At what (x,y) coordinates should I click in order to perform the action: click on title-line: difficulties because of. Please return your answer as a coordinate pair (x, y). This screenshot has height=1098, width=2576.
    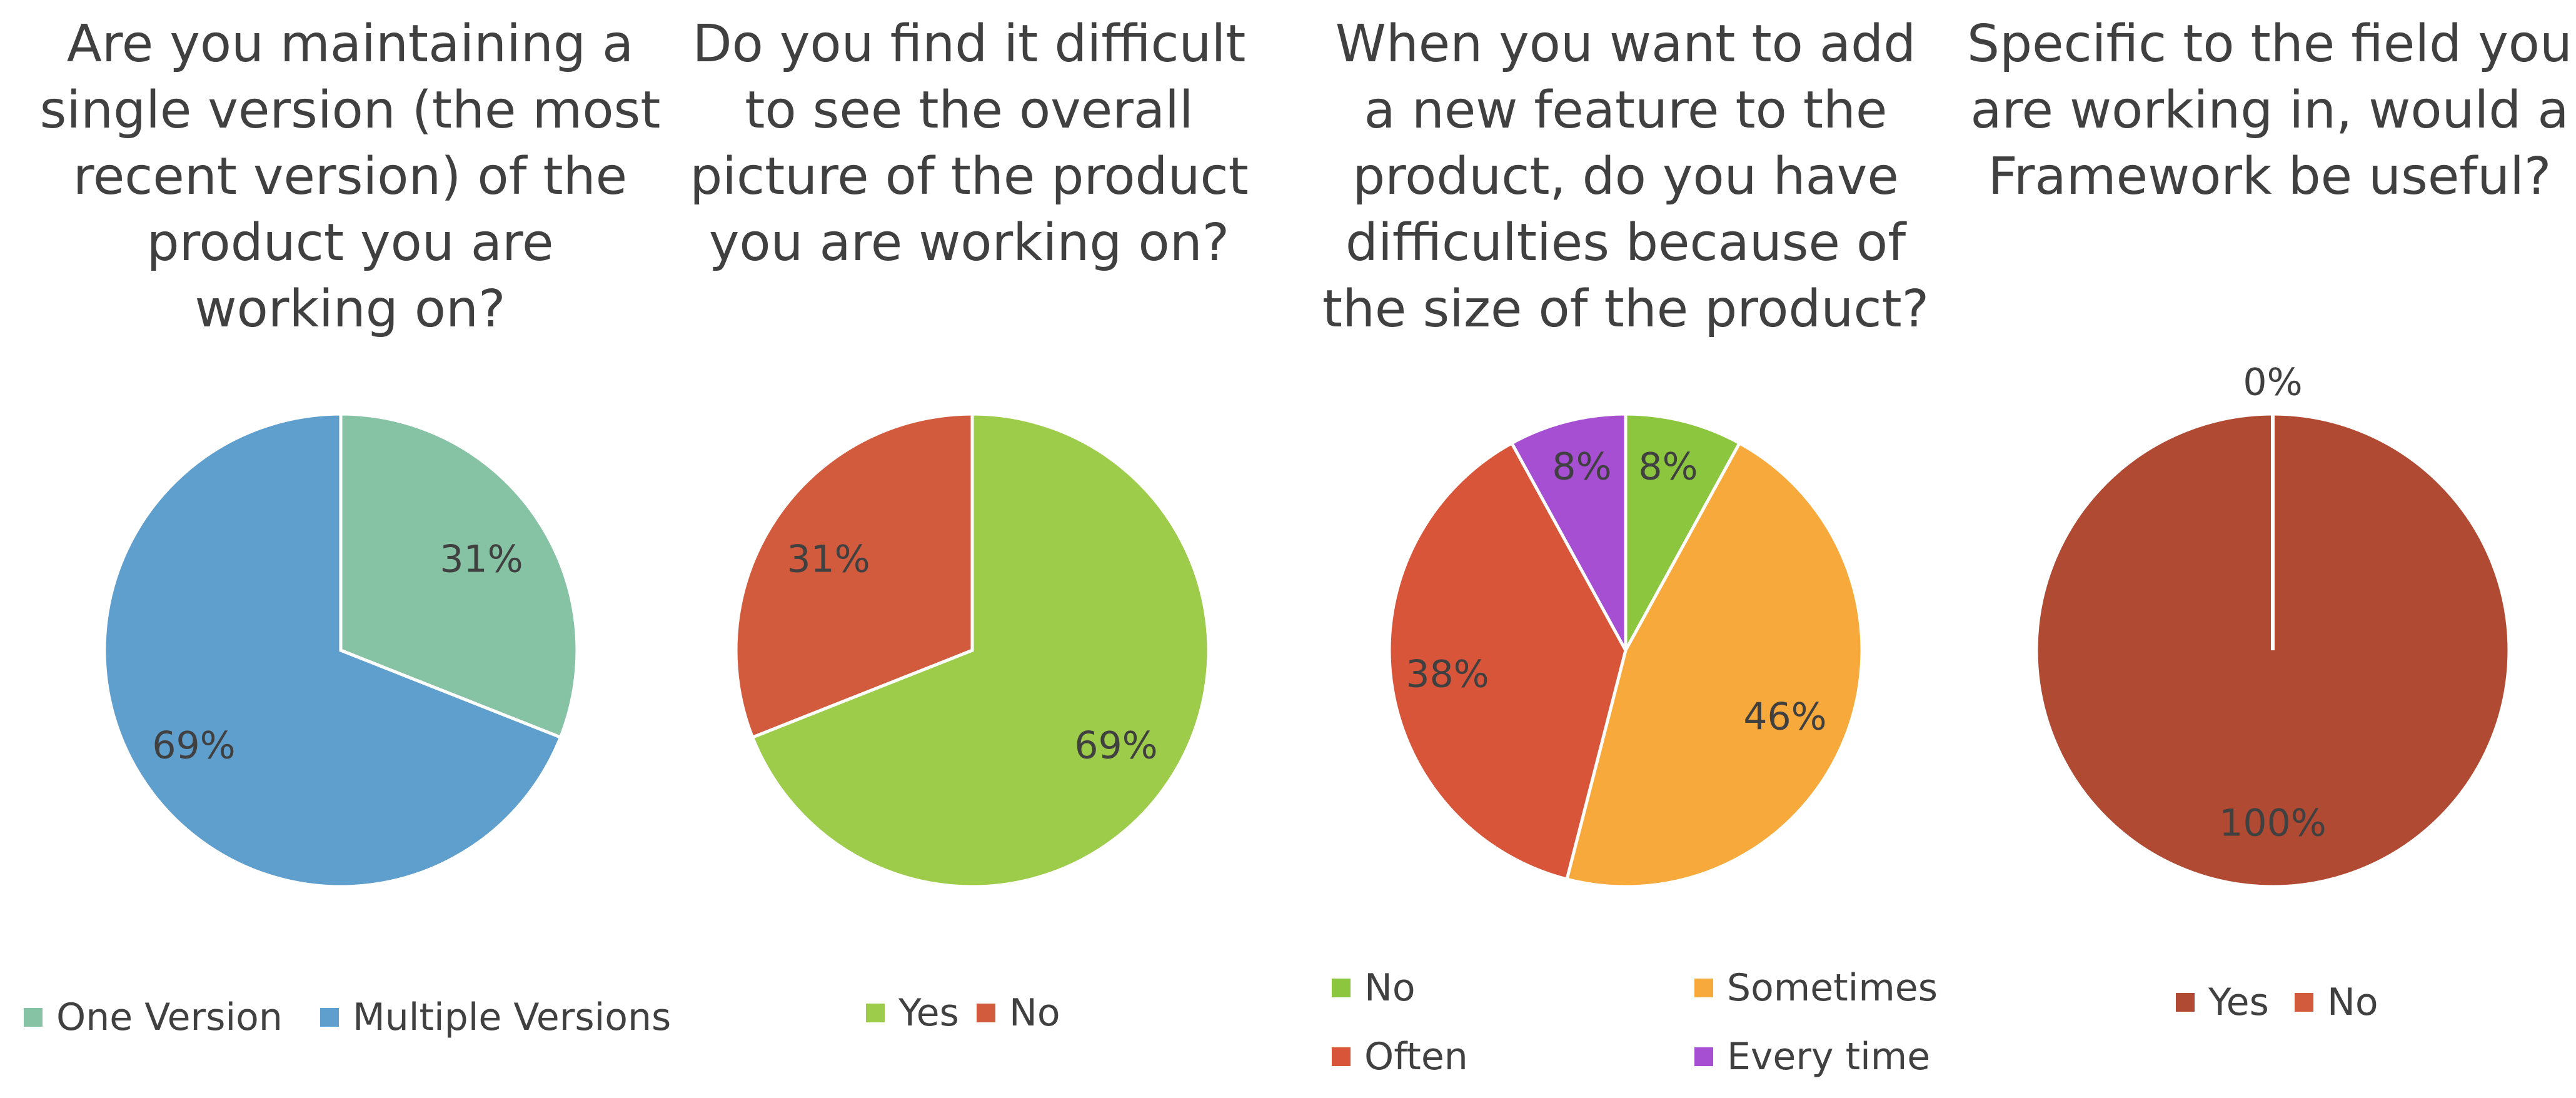
    Looking at the image, I should click on (1625, 243).